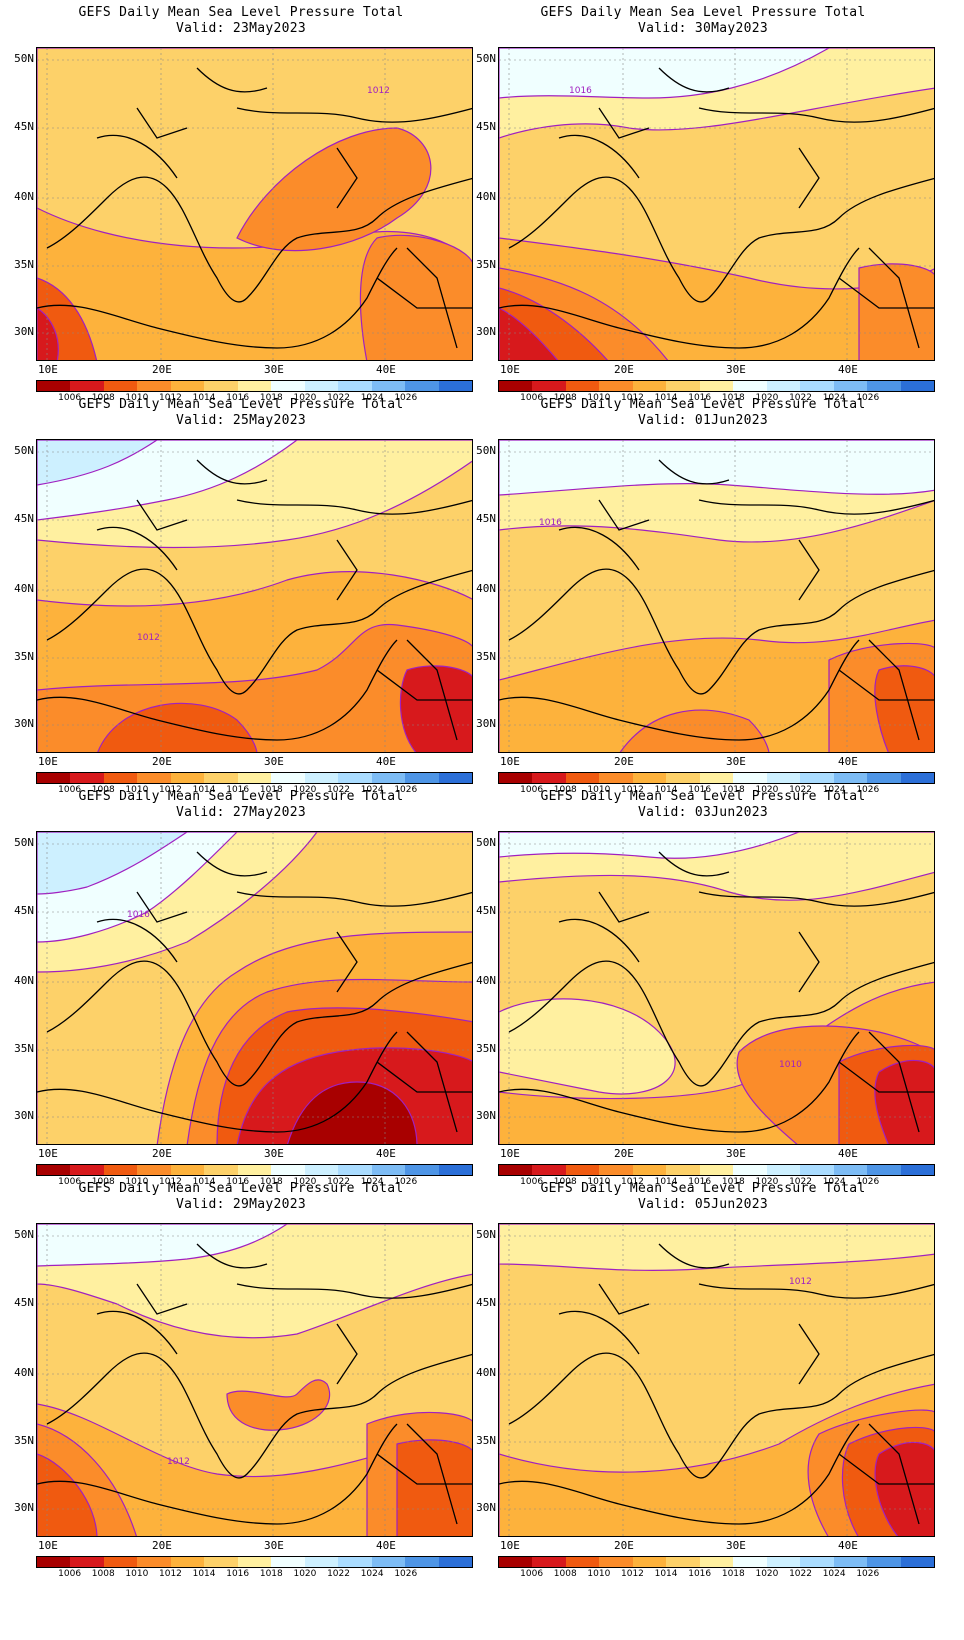  I want to click on lat-label: 50N, so click(24, 58).